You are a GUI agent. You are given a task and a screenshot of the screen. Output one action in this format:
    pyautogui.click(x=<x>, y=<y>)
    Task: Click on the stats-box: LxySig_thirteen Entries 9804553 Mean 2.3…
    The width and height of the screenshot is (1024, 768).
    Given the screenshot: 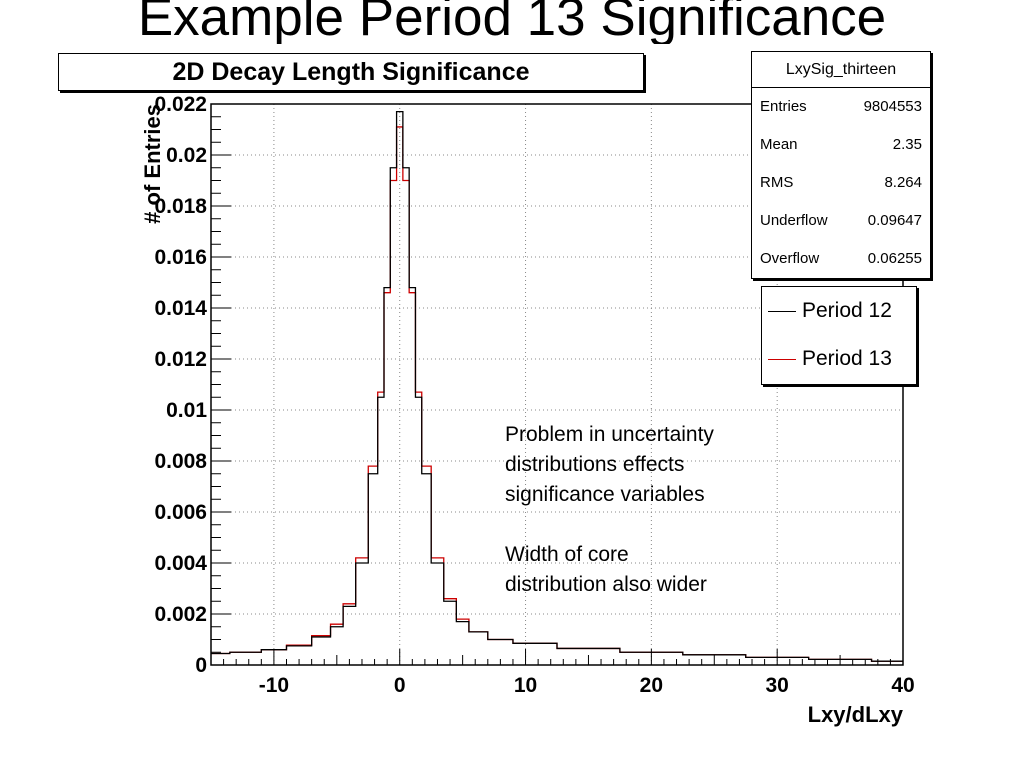 What is the action you would take?
    pyautogui.click(x=841, y=165)
    